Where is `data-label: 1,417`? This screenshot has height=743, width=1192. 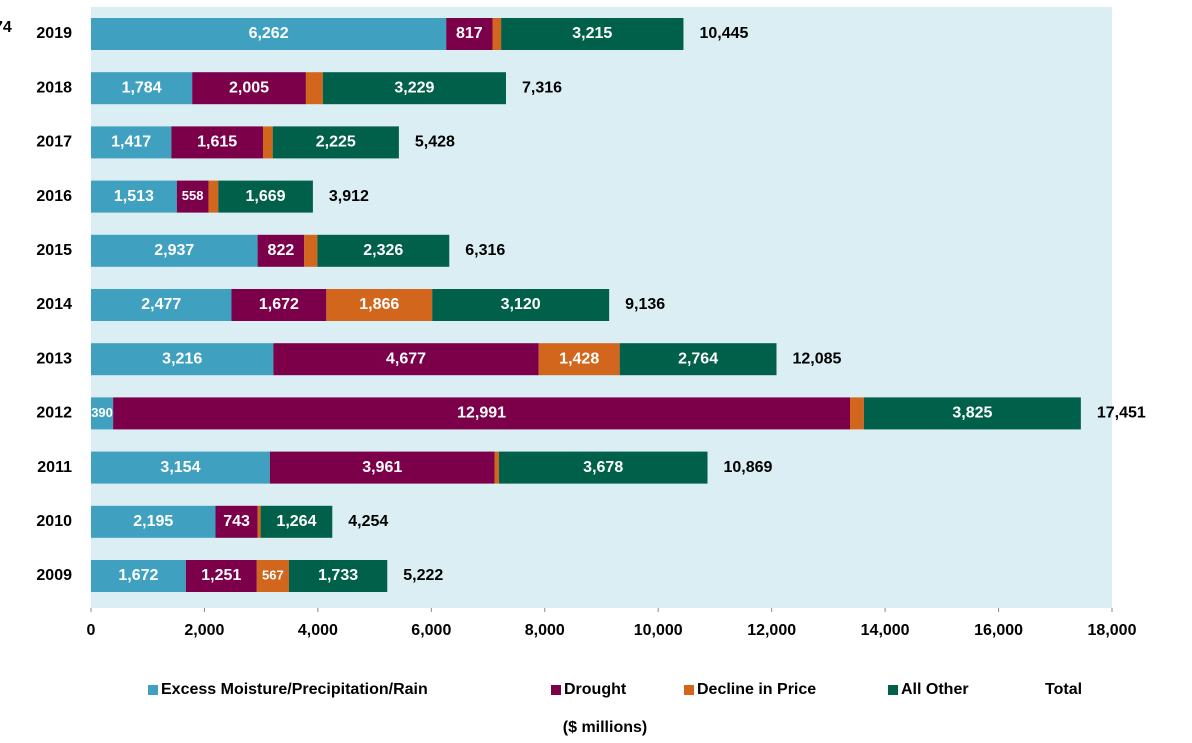
data-label: 1,417 is located at coordinates (131, 142).